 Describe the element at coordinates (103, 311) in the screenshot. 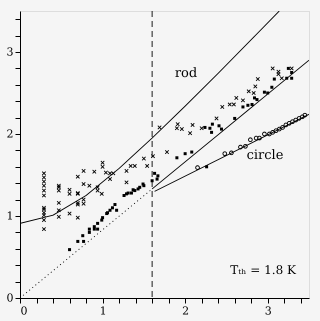

I see `x-tick-label: 1` at that location.